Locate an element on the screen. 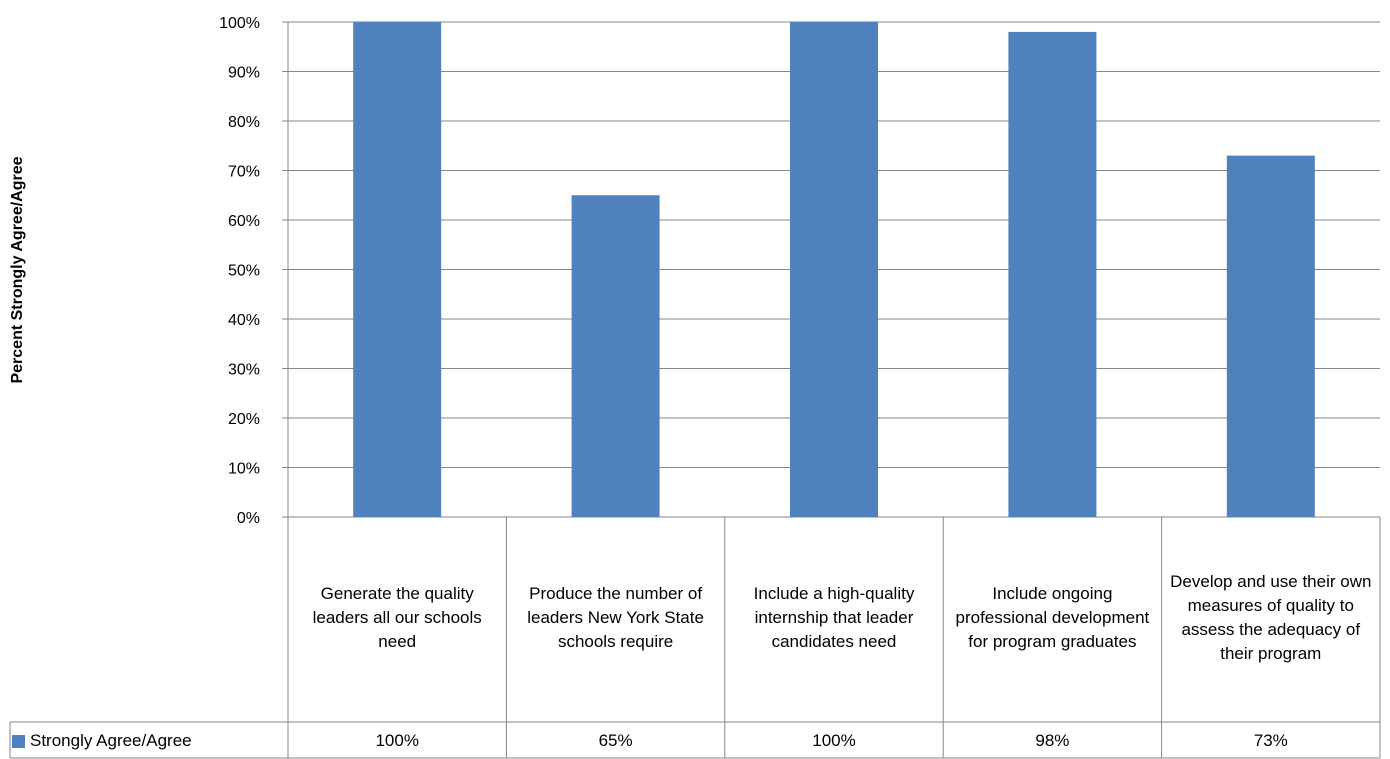  legend-label: Strongly Agree/Agree is located at coordinates (111, 740).